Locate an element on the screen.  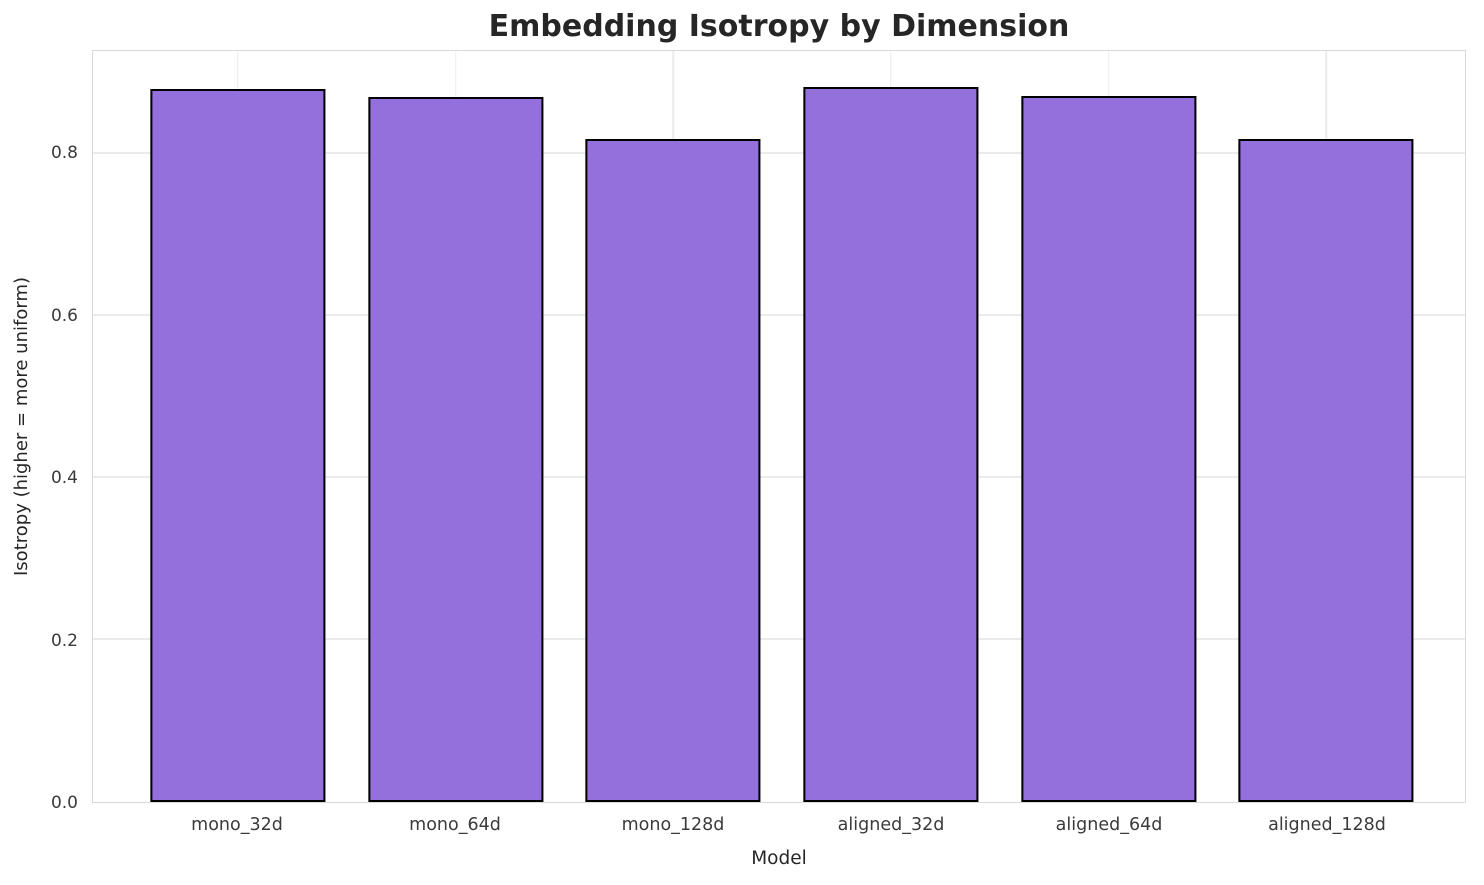
x-tick-label-aligned_32d: aligned_32d is located at coordinates (891, 825).